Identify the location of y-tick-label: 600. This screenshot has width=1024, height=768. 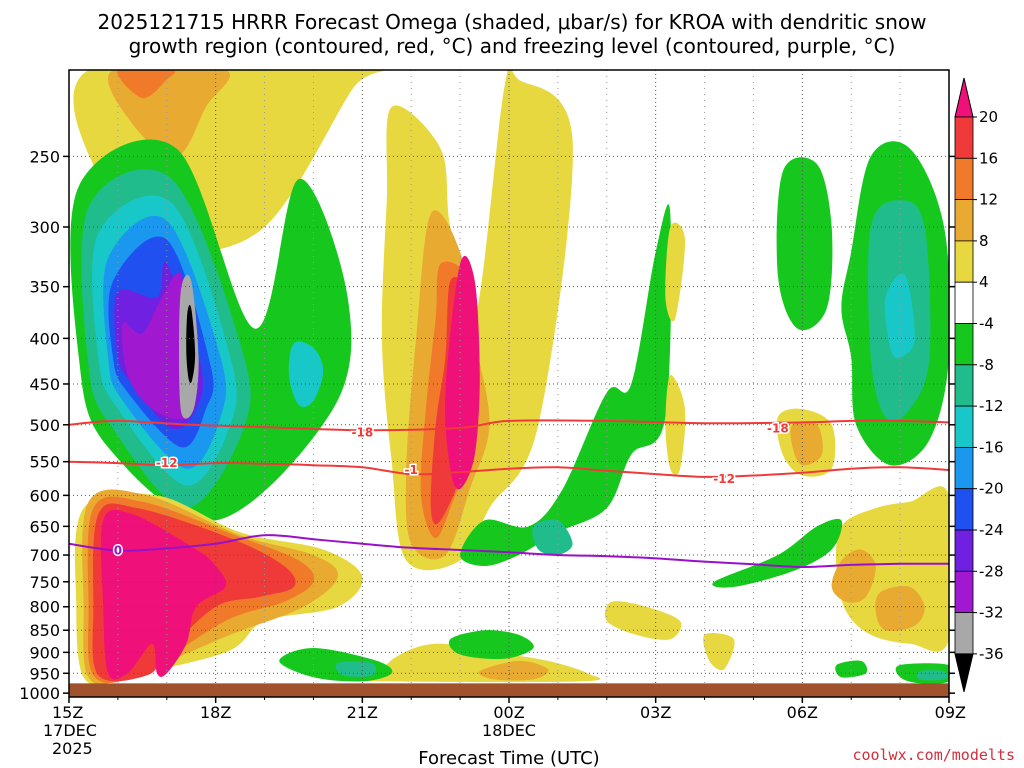
(44, 495).